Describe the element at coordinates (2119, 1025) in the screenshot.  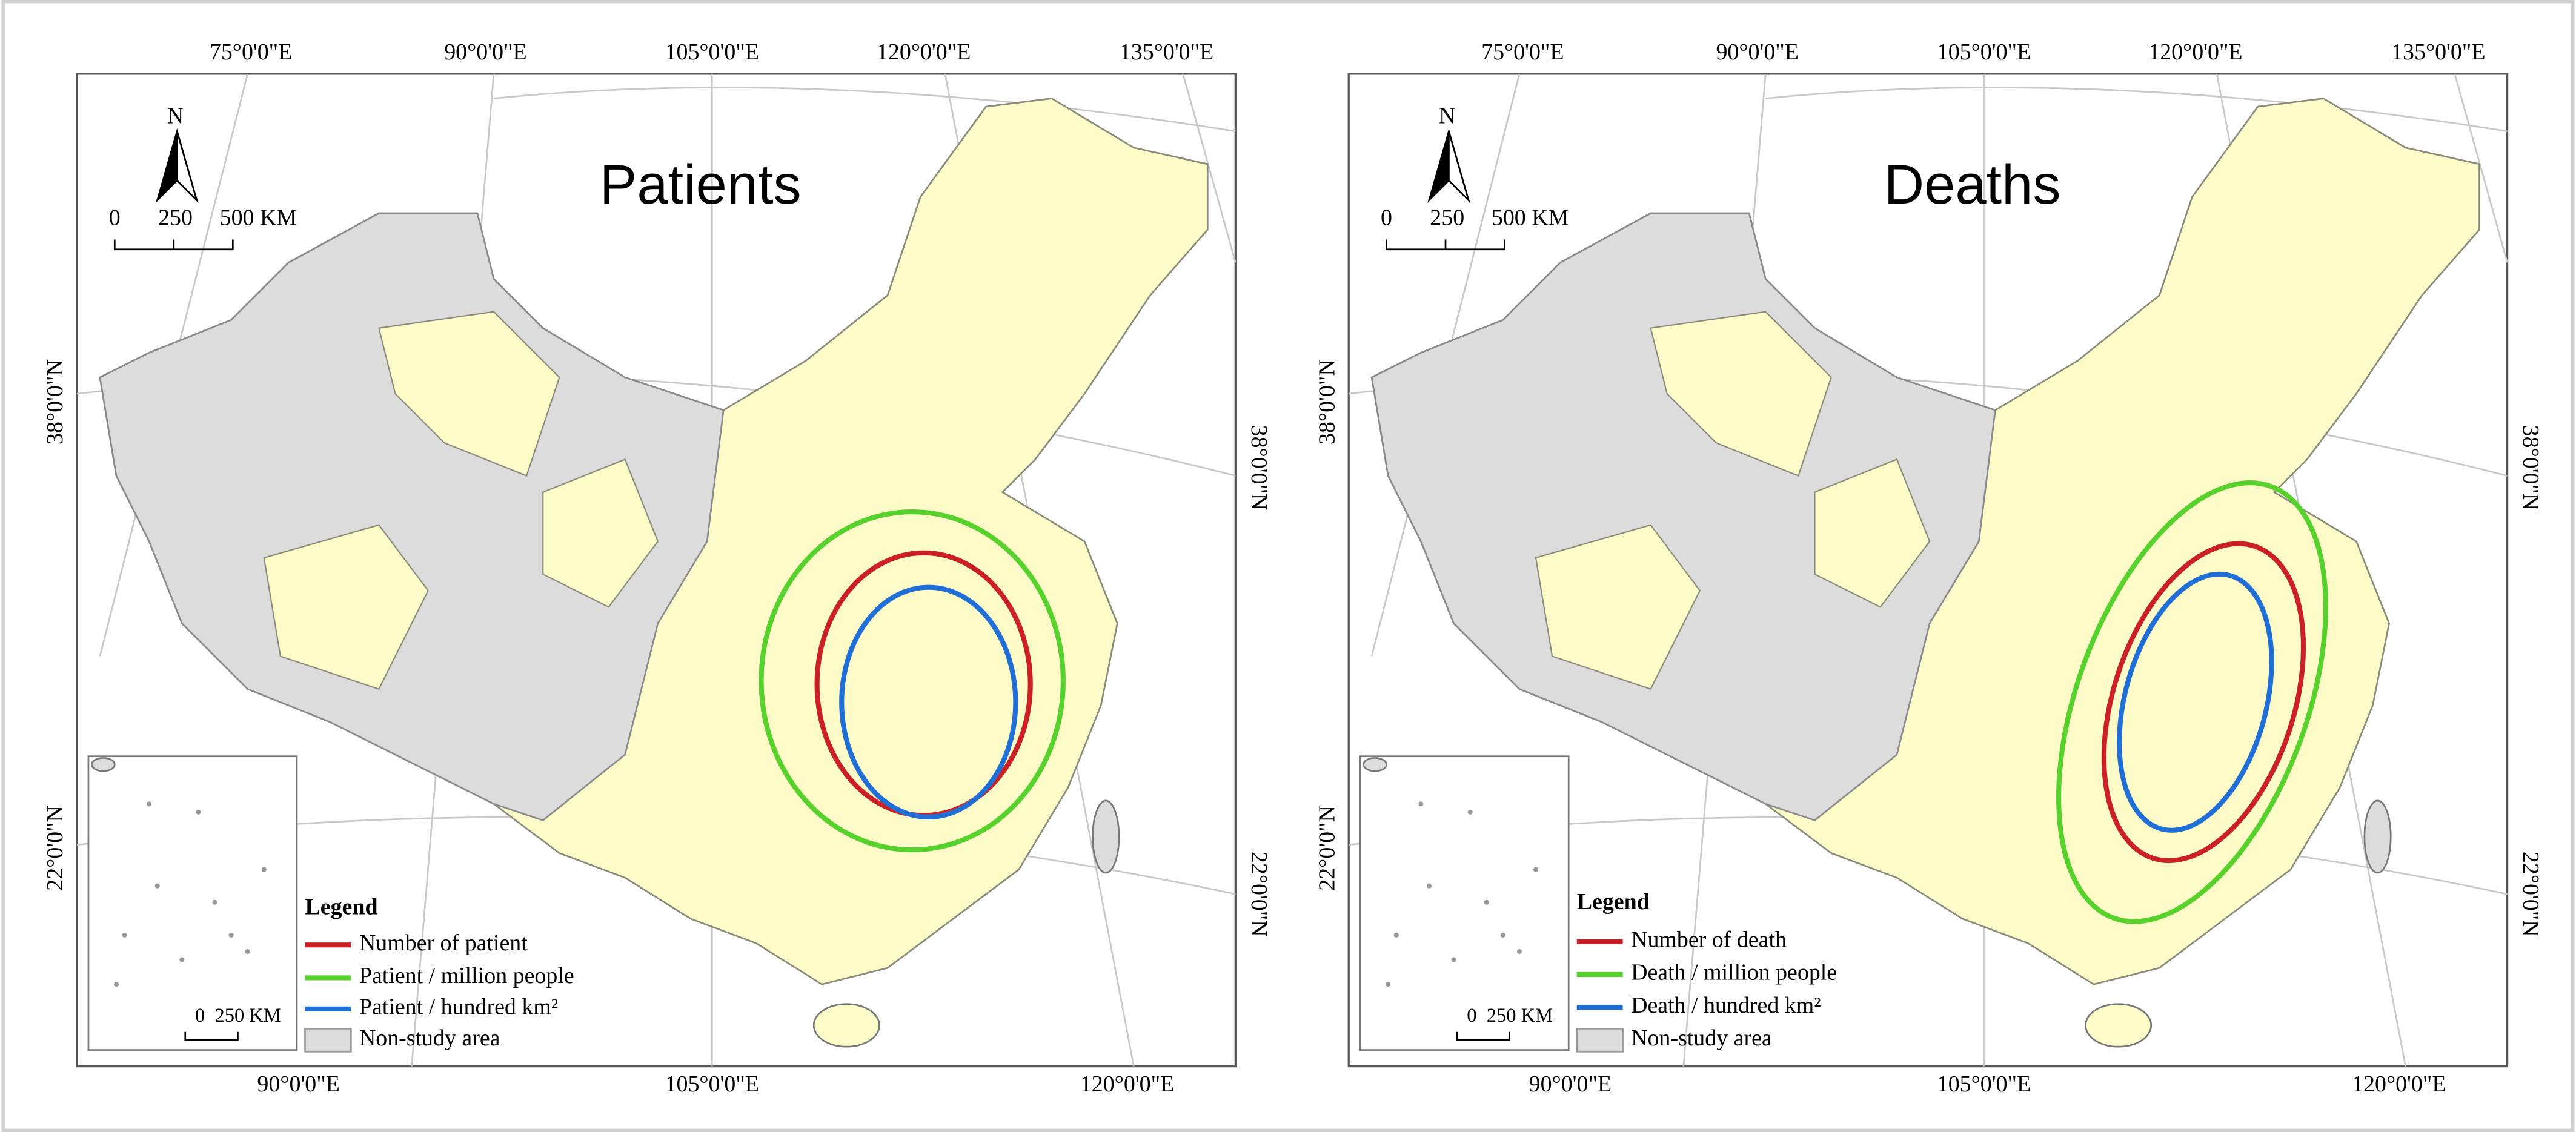
I see `hainan` at that location.